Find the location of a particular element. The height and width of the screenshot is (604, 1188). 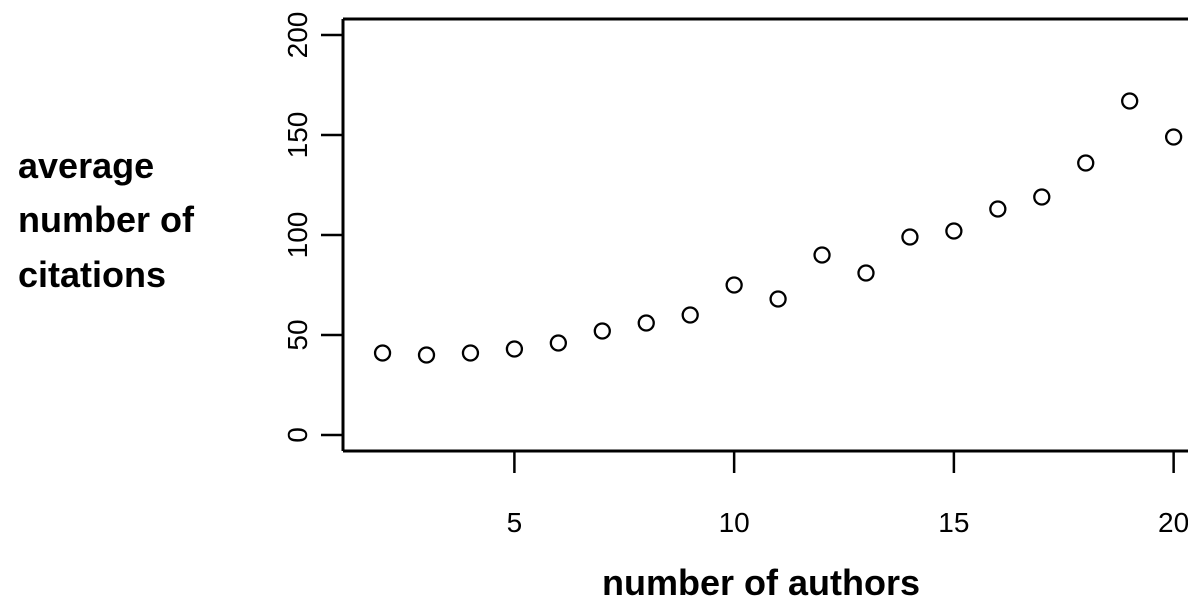

y-tick-label: 150 is located at coordinates (297, 135).